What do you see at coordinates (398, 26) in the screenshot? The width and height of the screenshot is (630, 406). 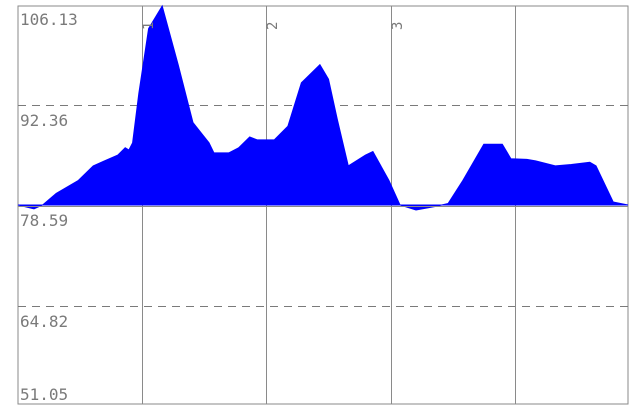 I see `marker-label-3: 3` at bounding box center [398, 26].